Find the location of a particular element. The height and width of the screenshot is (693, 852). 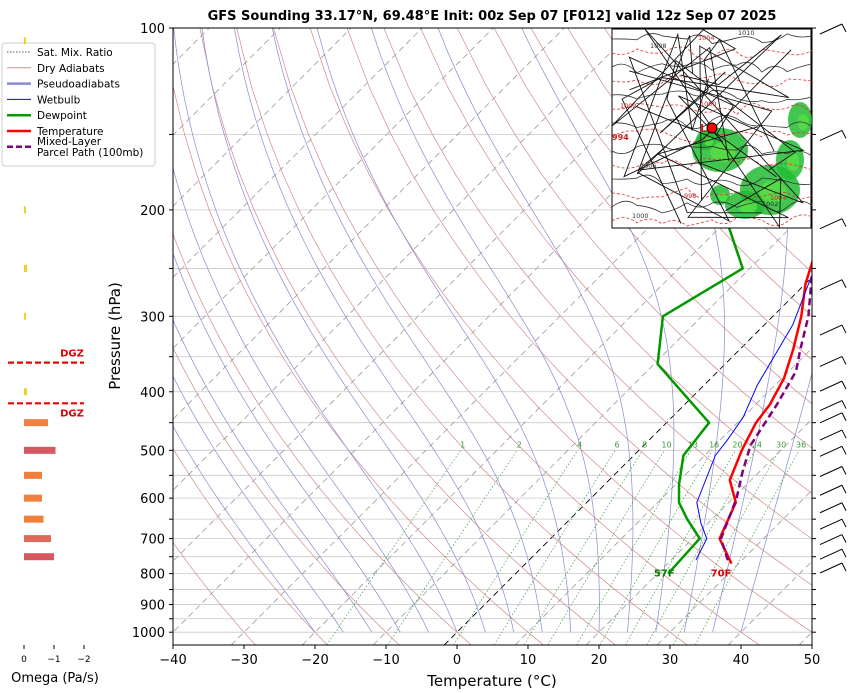

legend-label: Wetbulb is located at coordinates (59, 100).